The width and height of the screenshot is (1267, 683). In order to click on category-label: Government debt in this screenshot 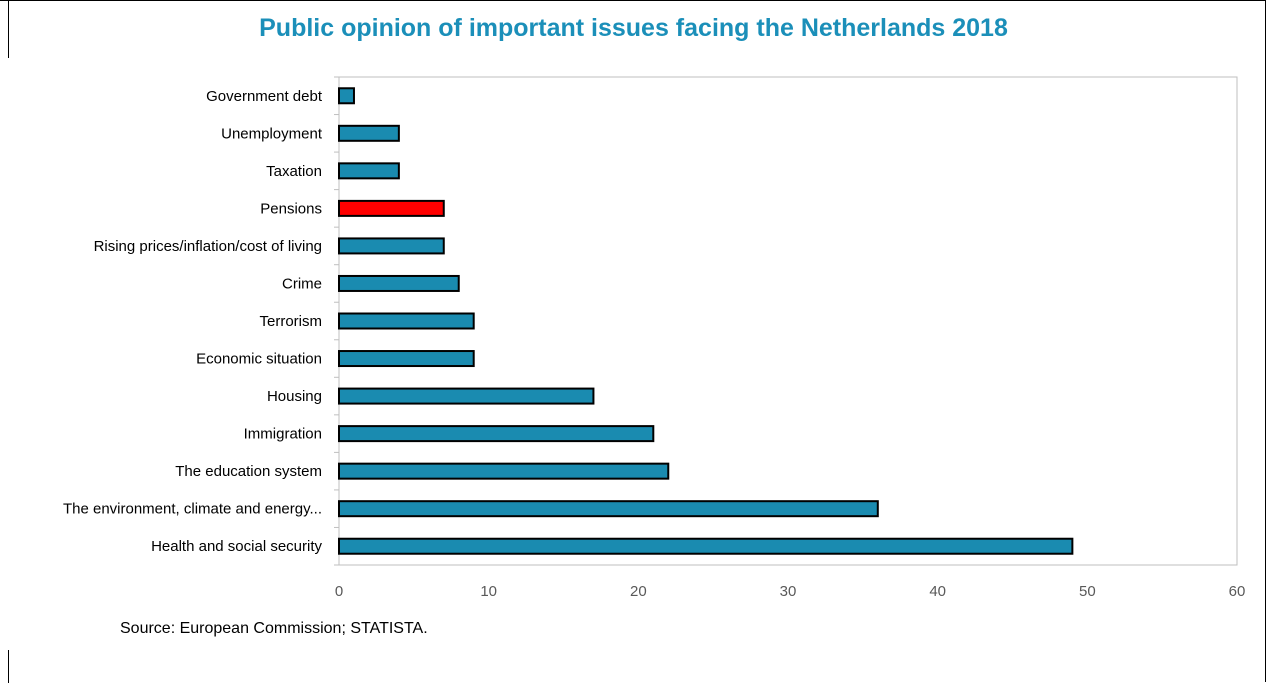, I will do `click(264, 96)`.